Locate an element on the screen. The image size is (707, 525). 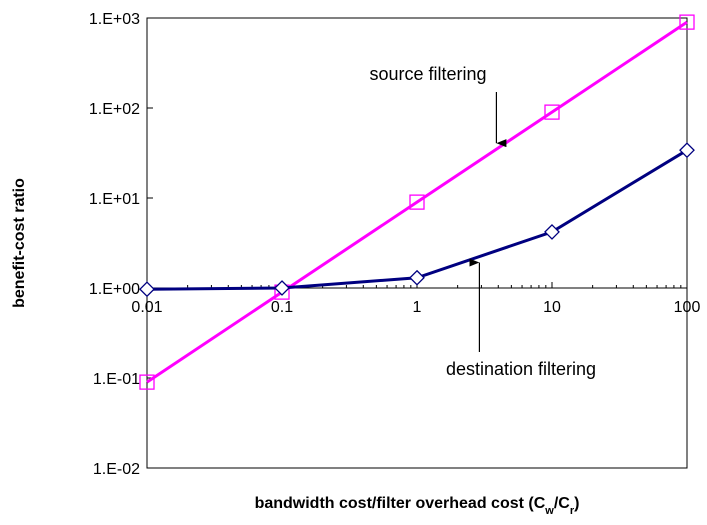
y-axis-title: benefit-cost ratio is located at coordinates (19, 243).